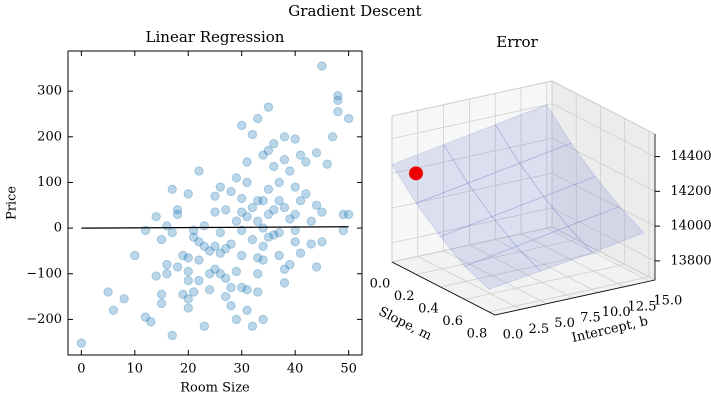 The image size is (711, 400). What do you see at coordinates (477, 333) in the screenshot?
I see `x-tick-label: 0.8` at bounding box center [477, 333].